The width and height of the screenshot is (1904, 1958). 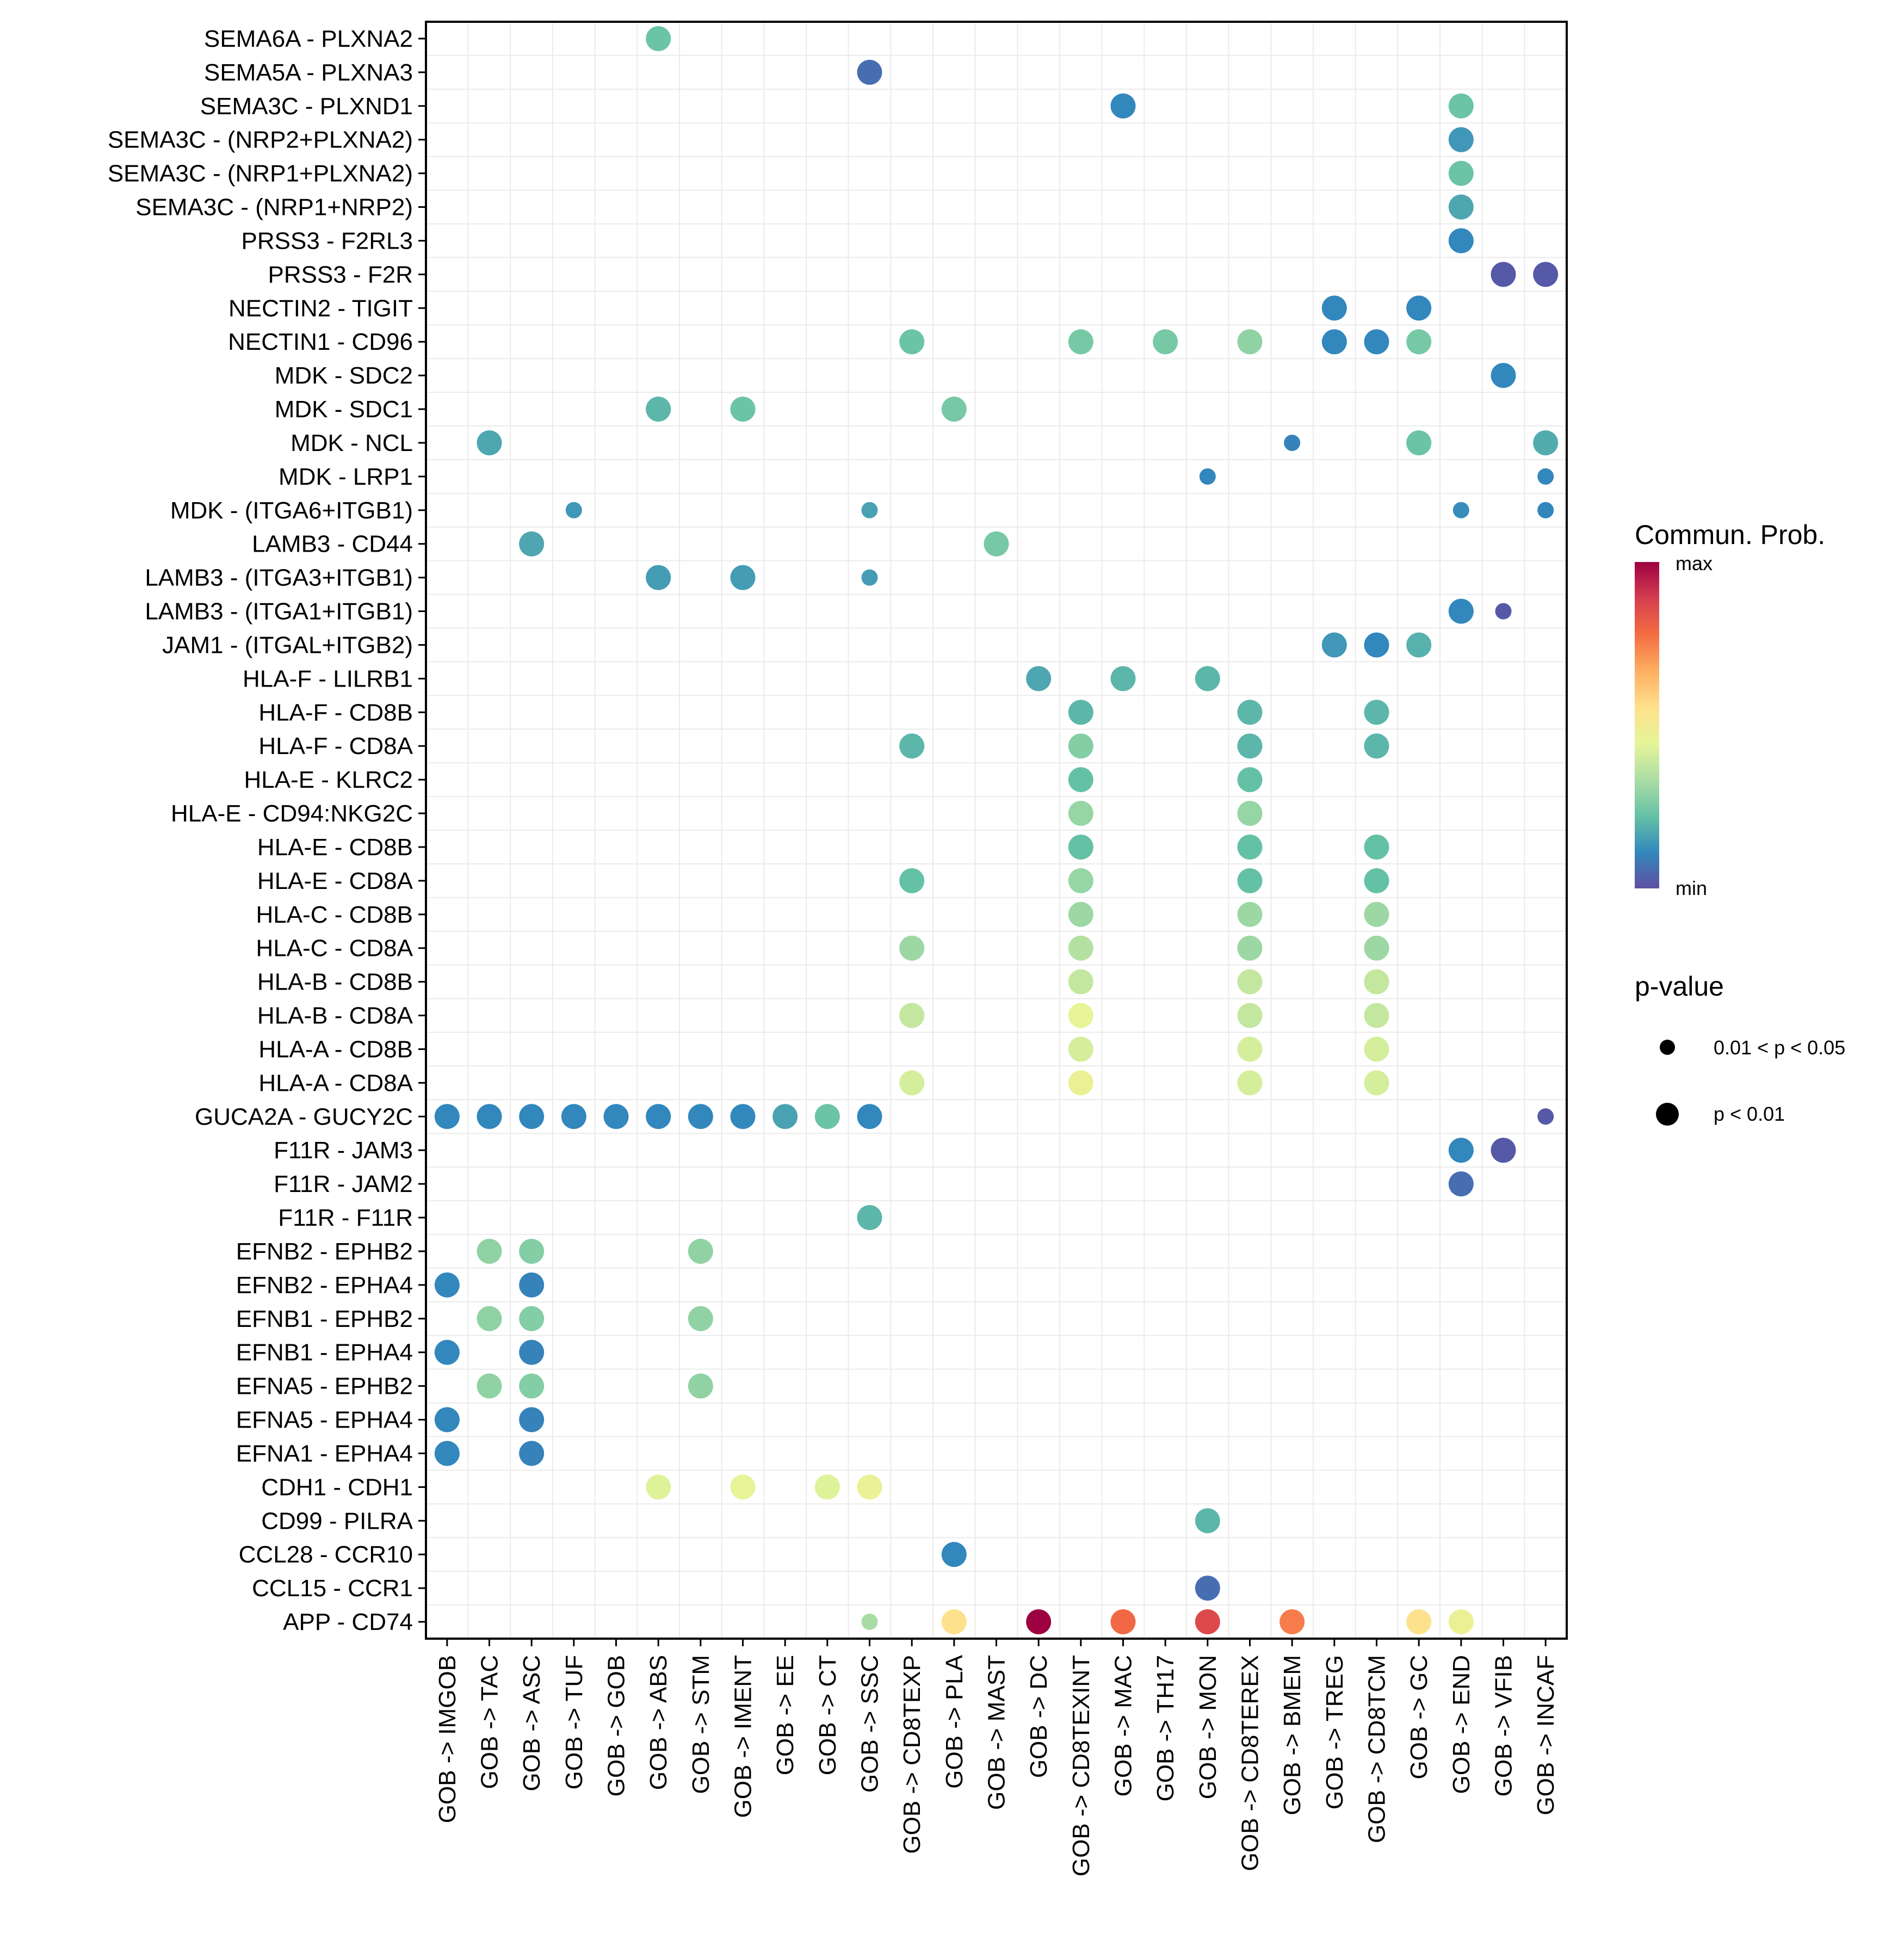 What do you see at coordinates (326, 1555) in the screenshot?
I see `y-tick-label: CCL28 - CCR10` at bounding box center [326, 1555].